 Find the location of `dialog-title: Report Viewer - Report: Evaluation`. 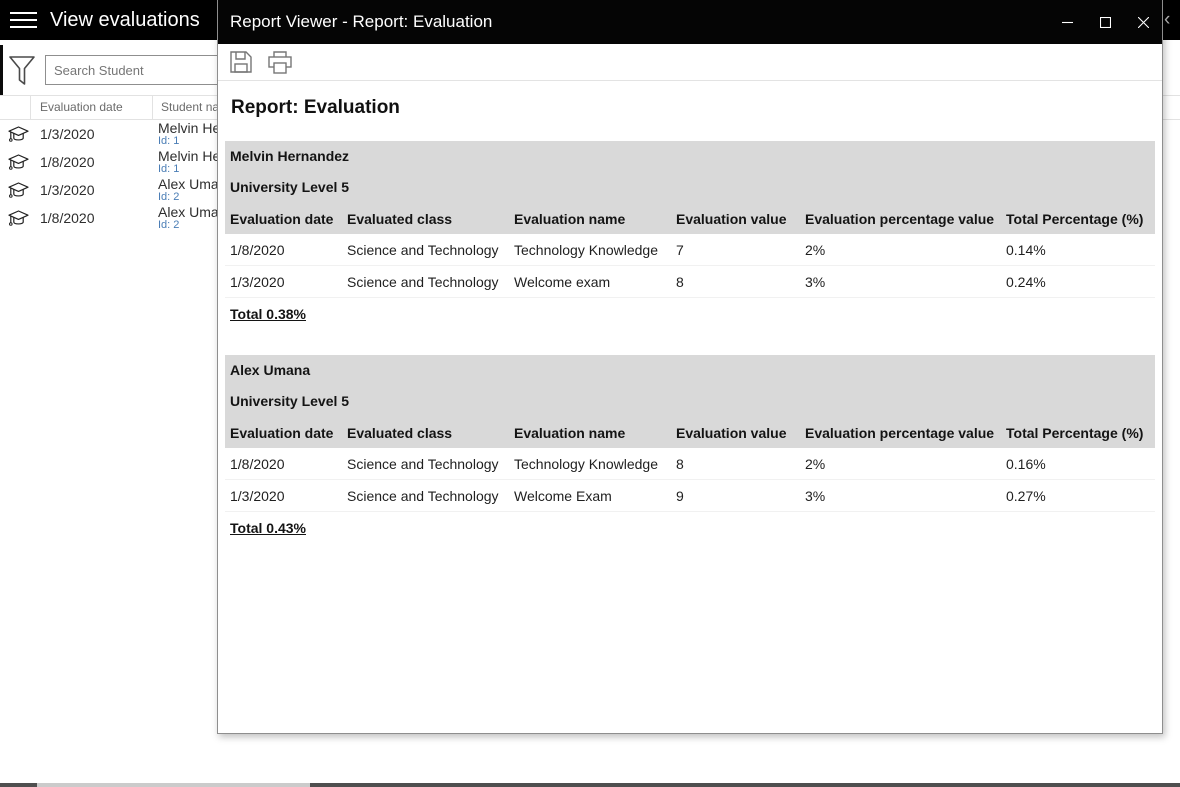

dialog-title: Report Viewer - Report: Evaluation is located at coordinates (361, 21).